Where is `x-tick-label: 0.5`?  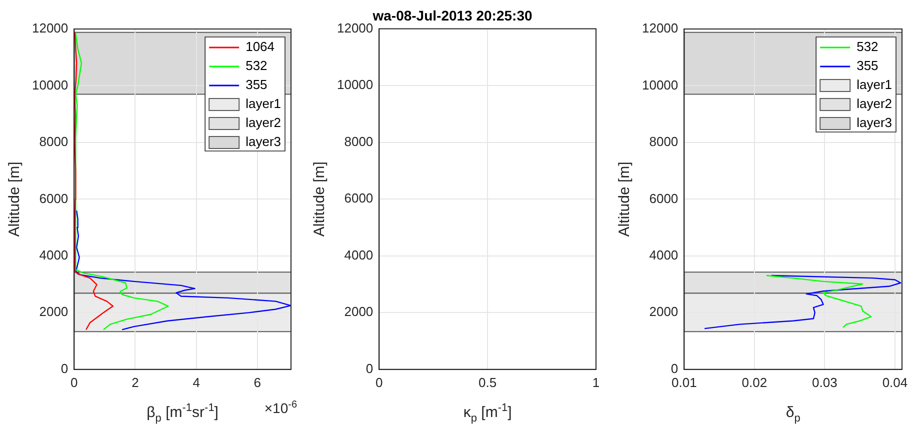 x-tick-label: 0.5 is located at coordinates (487, 382).